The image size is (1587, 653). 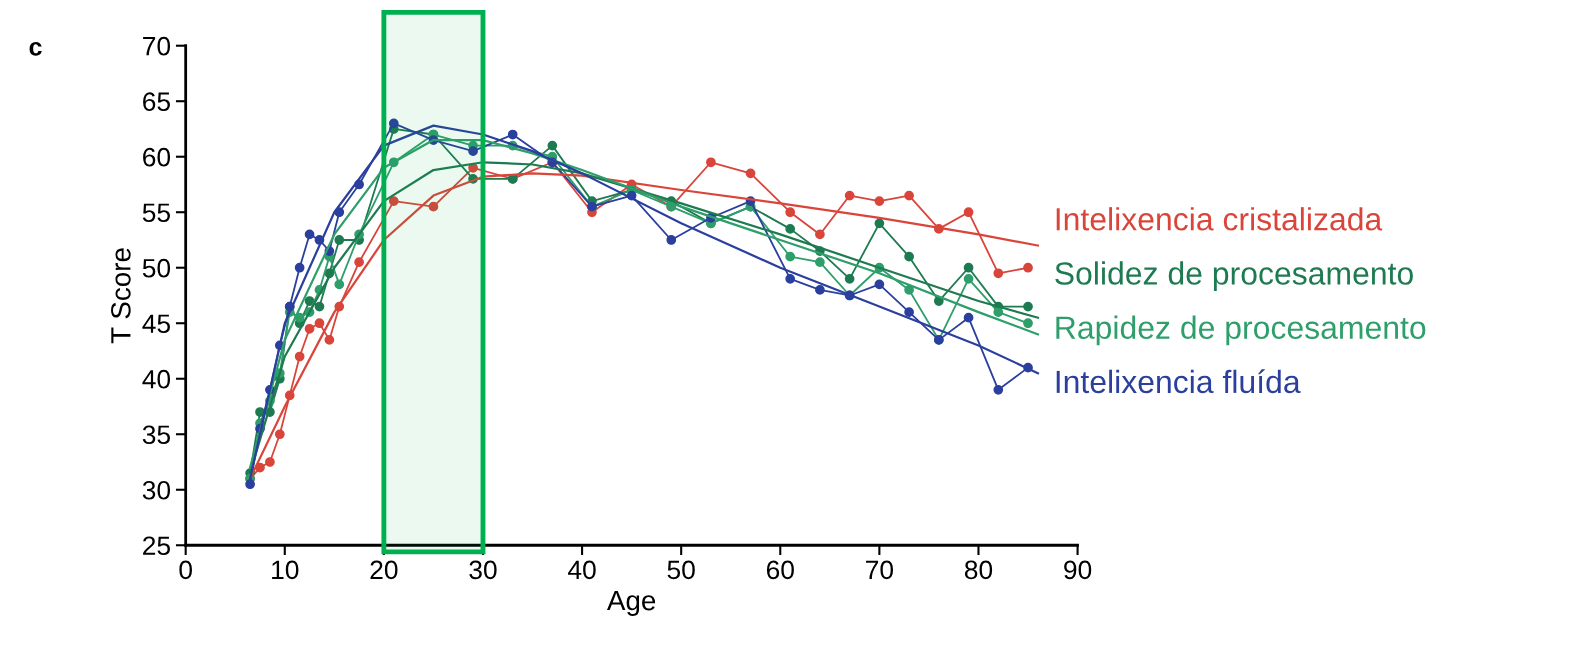 What do you see at coordinates (681, 570) in the screenshot?
I see `x-tick-label: 50` at bounding box center [681, 570].